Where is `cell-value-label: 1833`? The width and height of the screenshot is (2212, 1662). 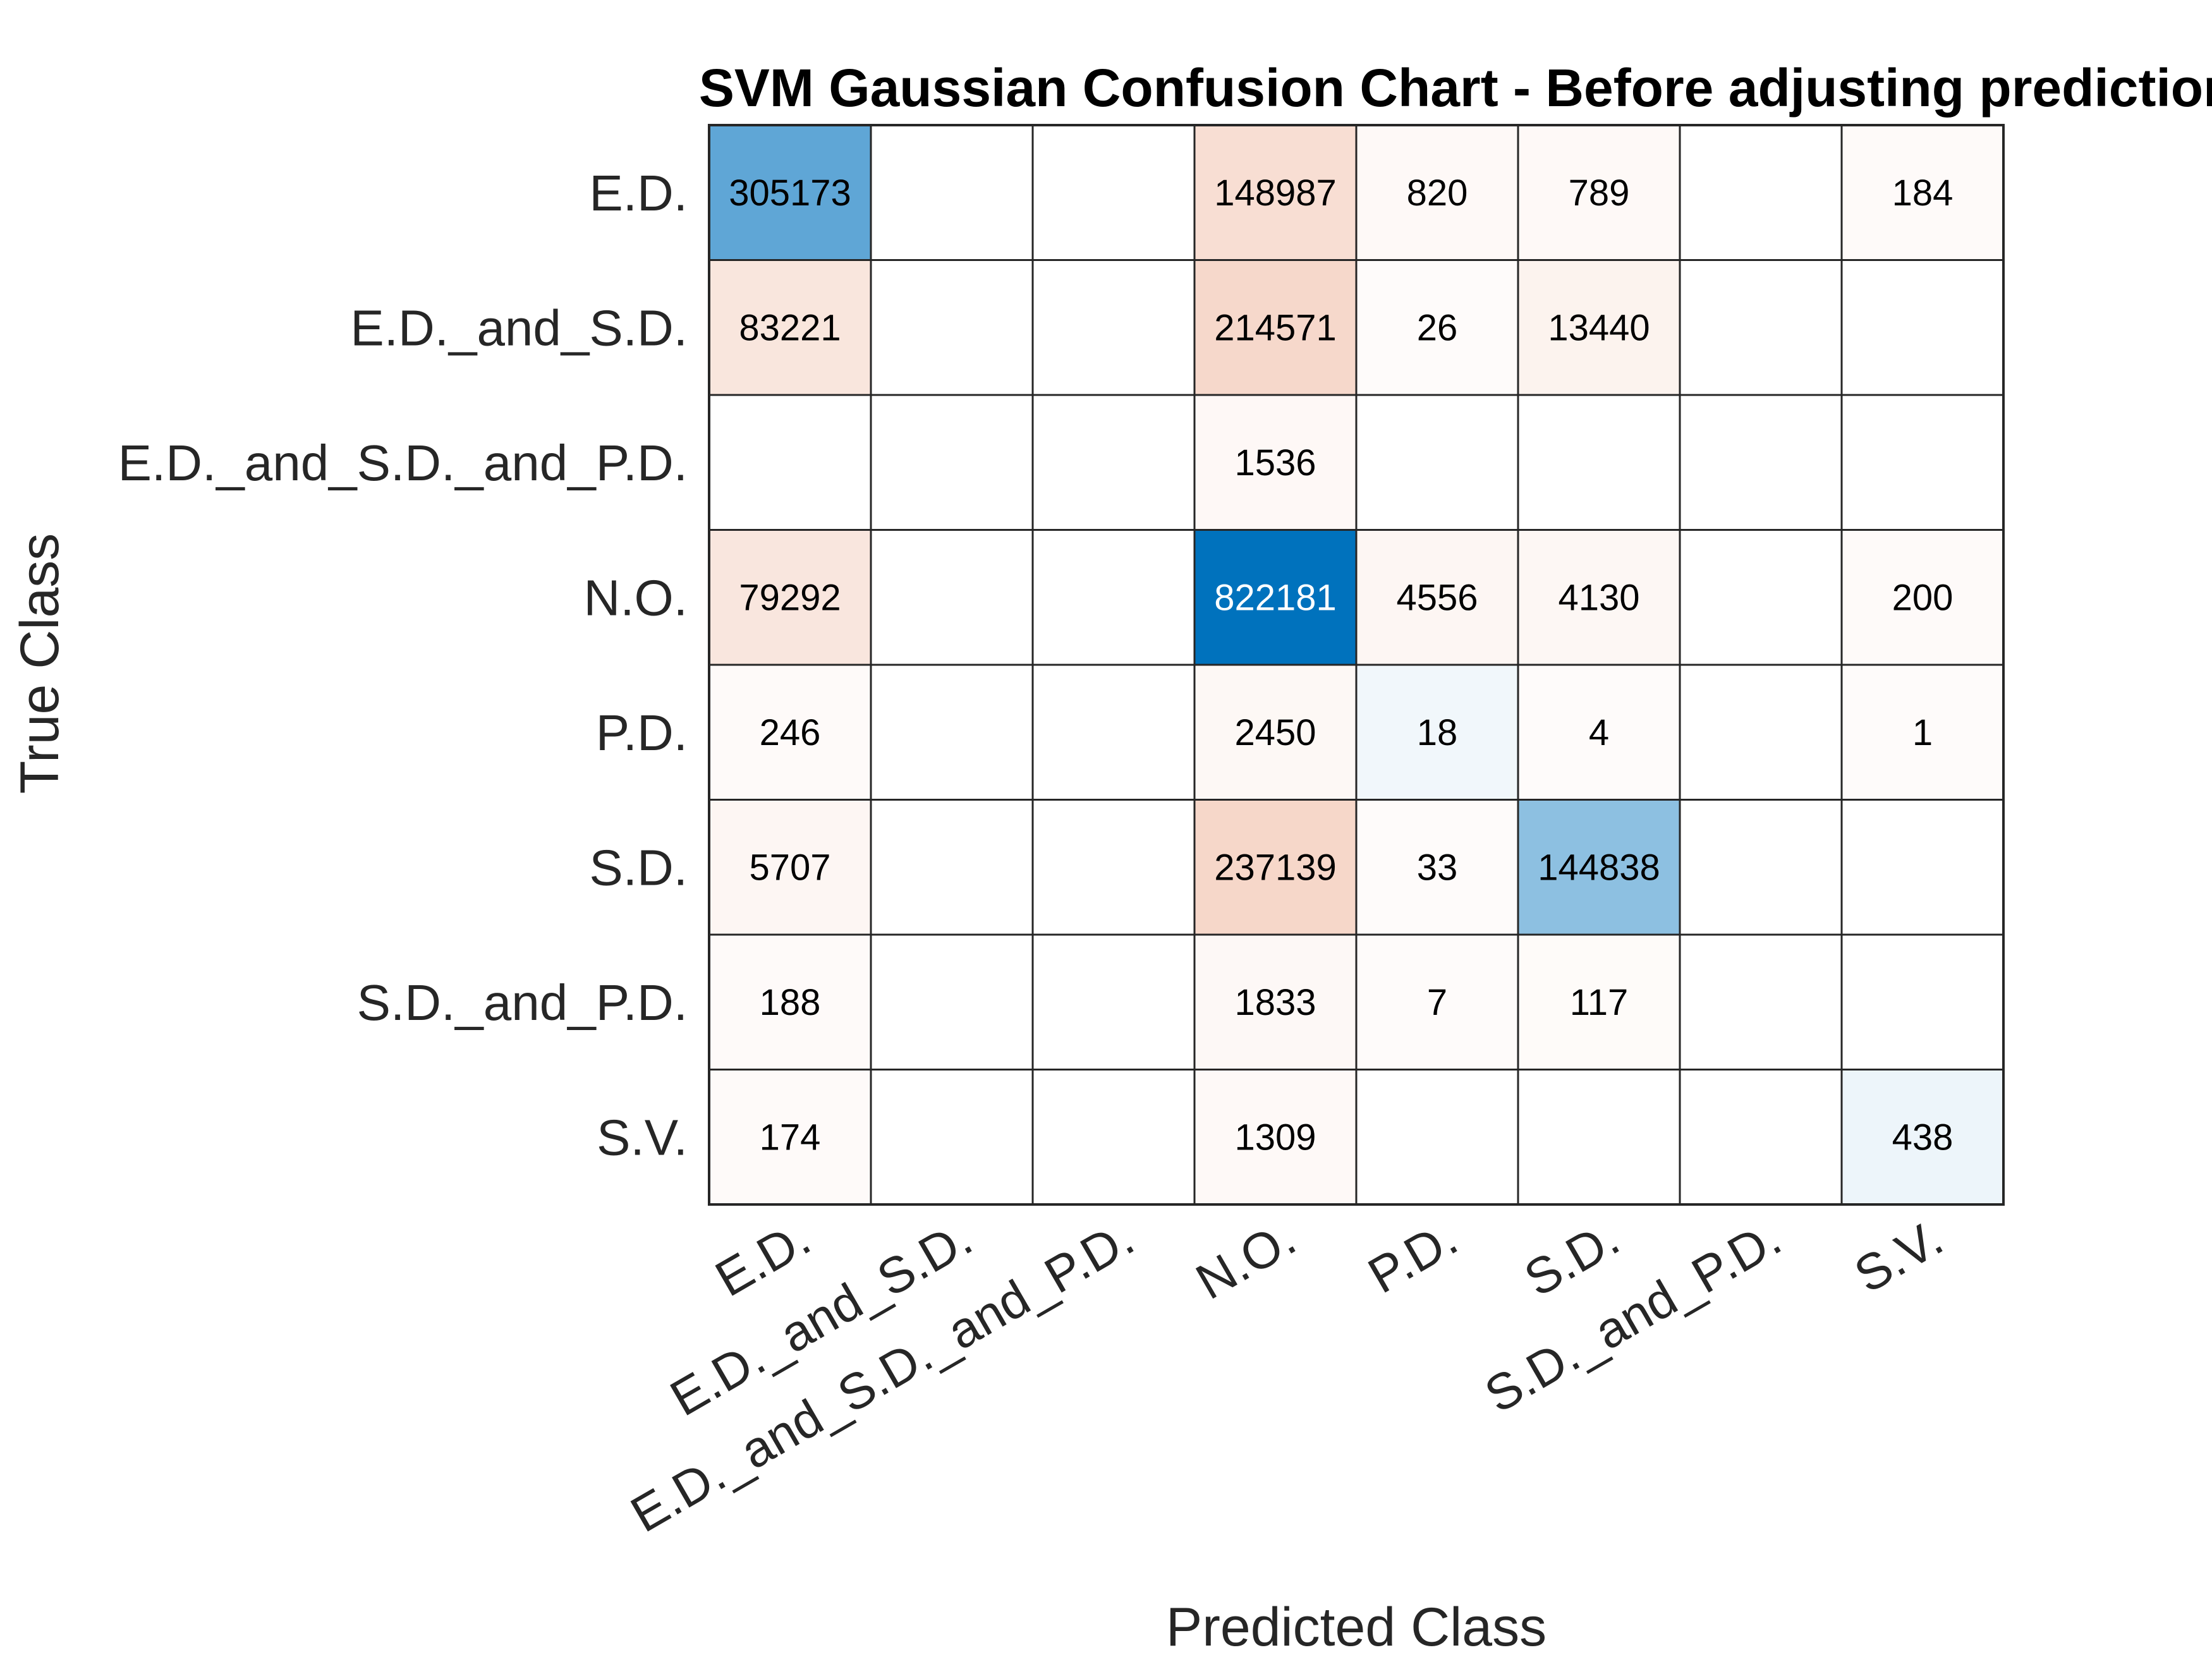 cell-value-label: 1833 is located at coordinates (1275, 1002).